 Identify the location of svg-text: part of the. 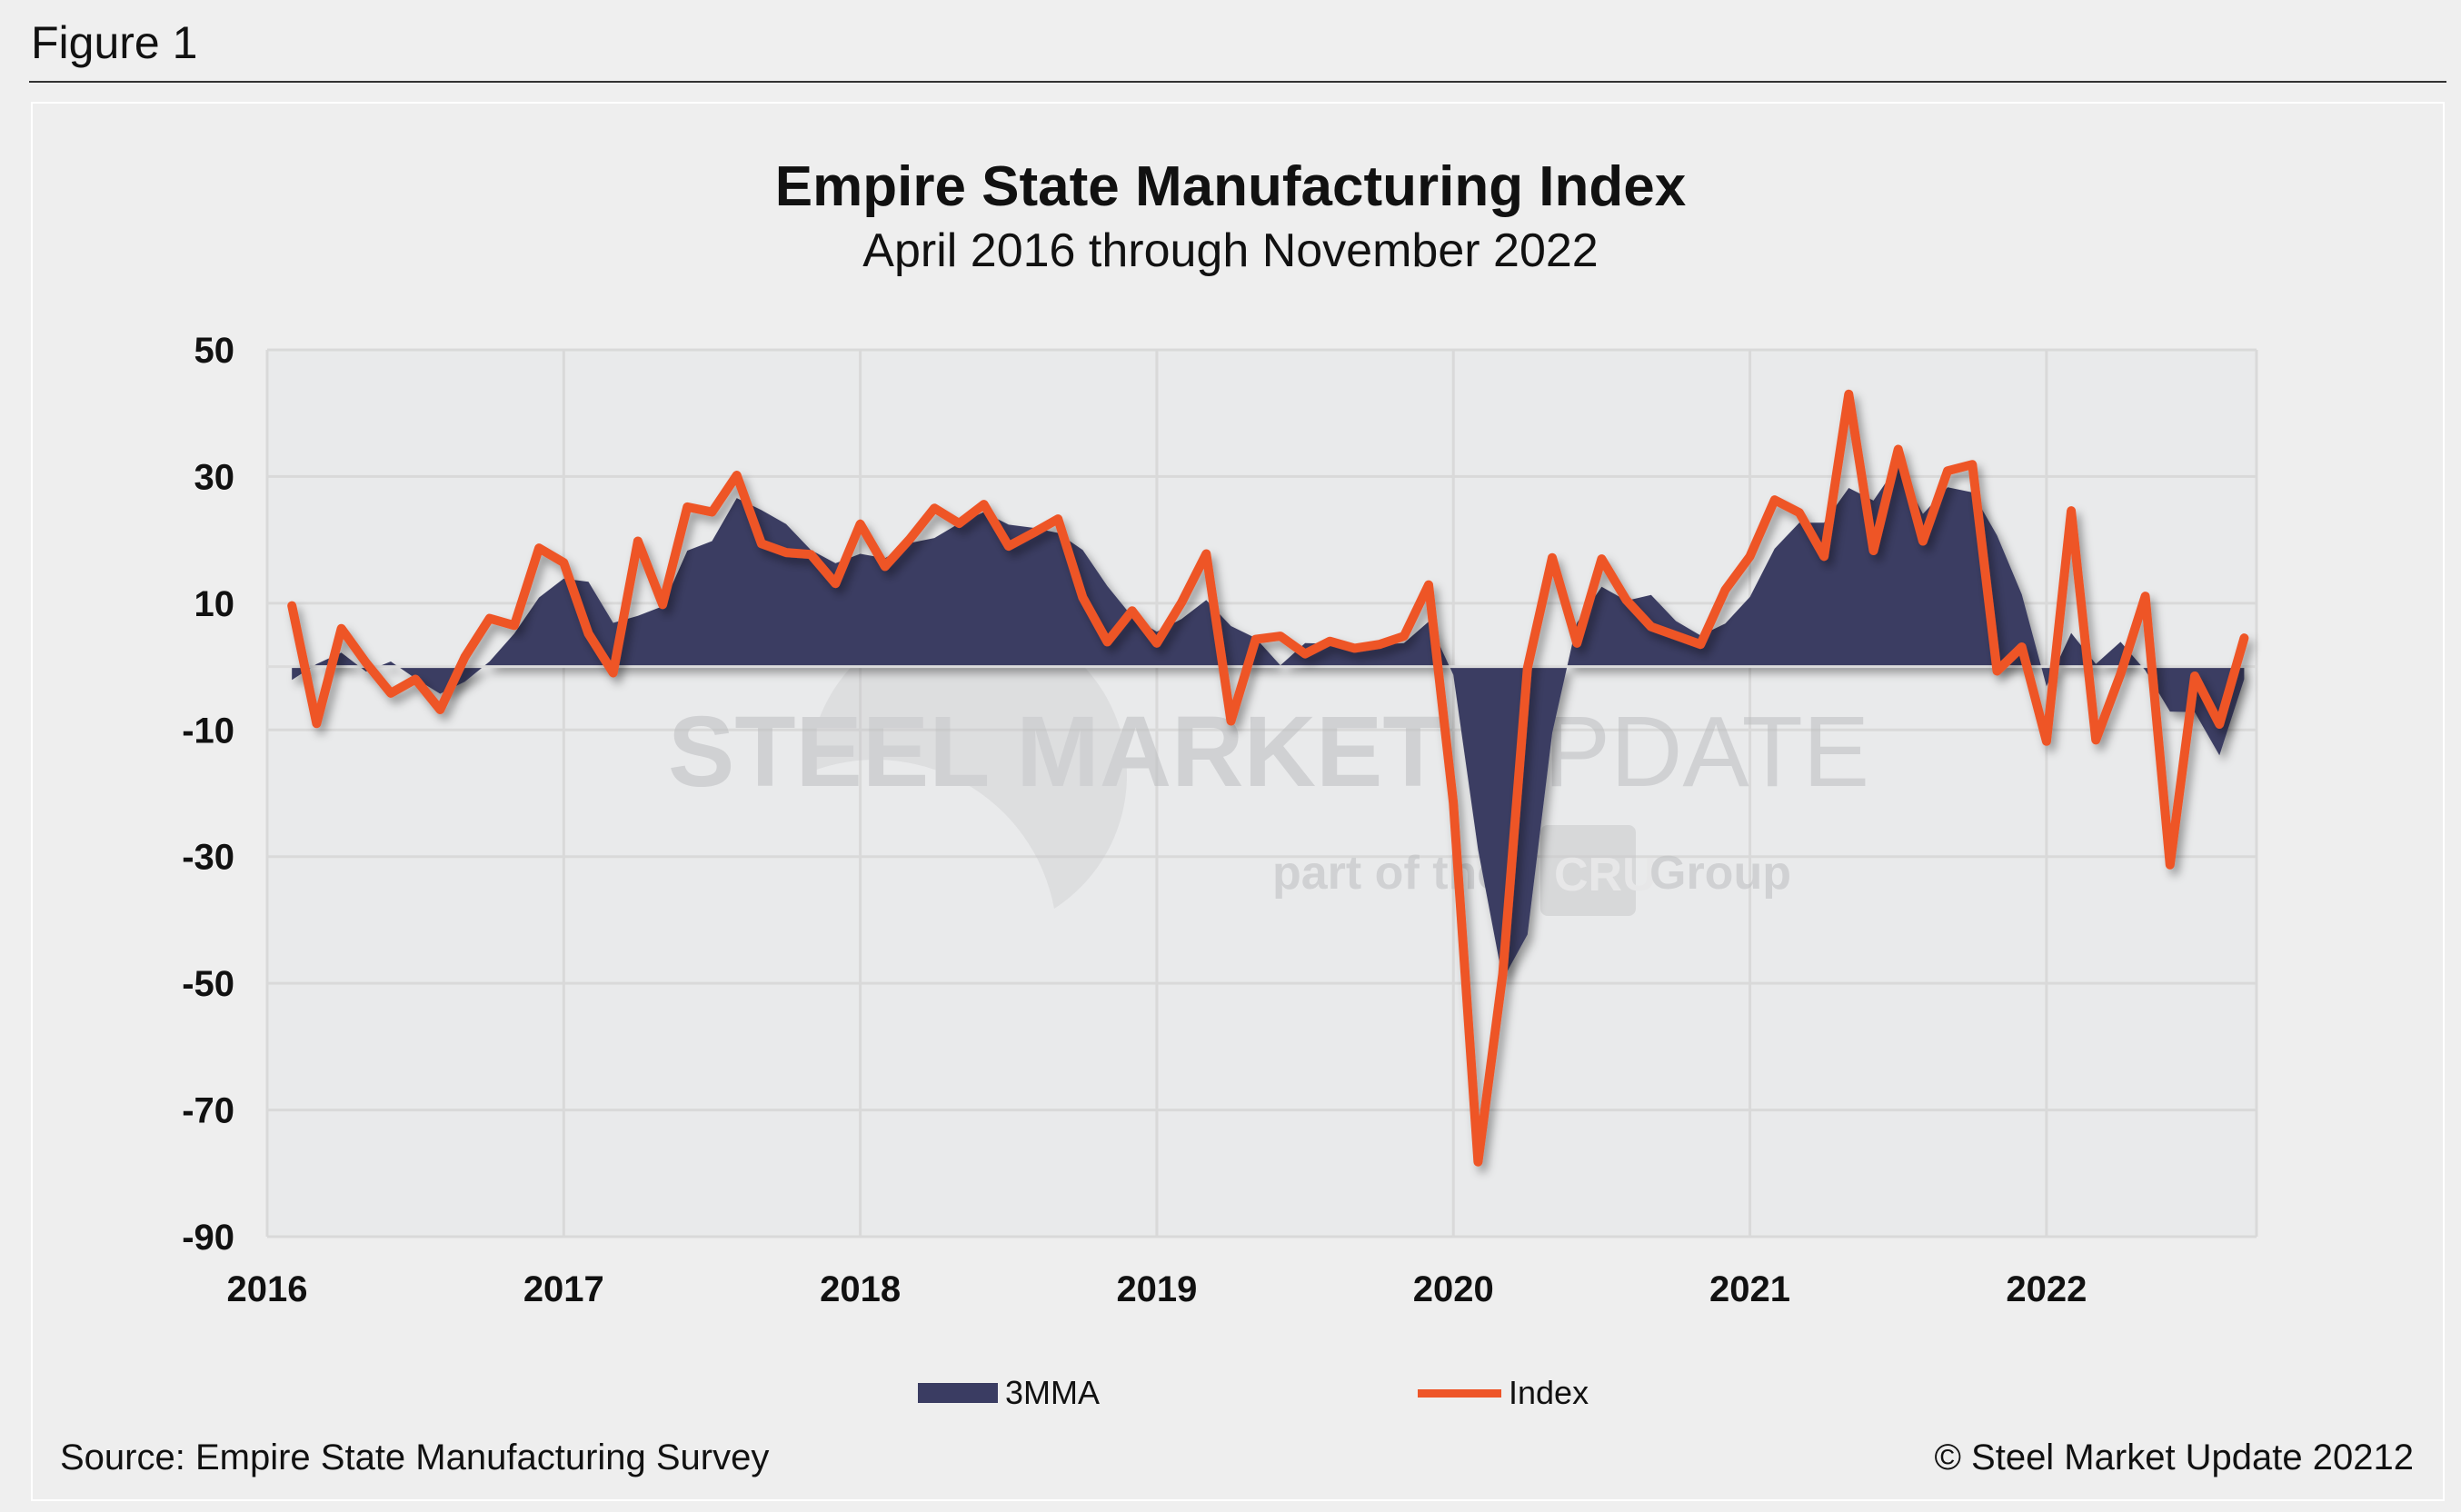
(1387, 873).